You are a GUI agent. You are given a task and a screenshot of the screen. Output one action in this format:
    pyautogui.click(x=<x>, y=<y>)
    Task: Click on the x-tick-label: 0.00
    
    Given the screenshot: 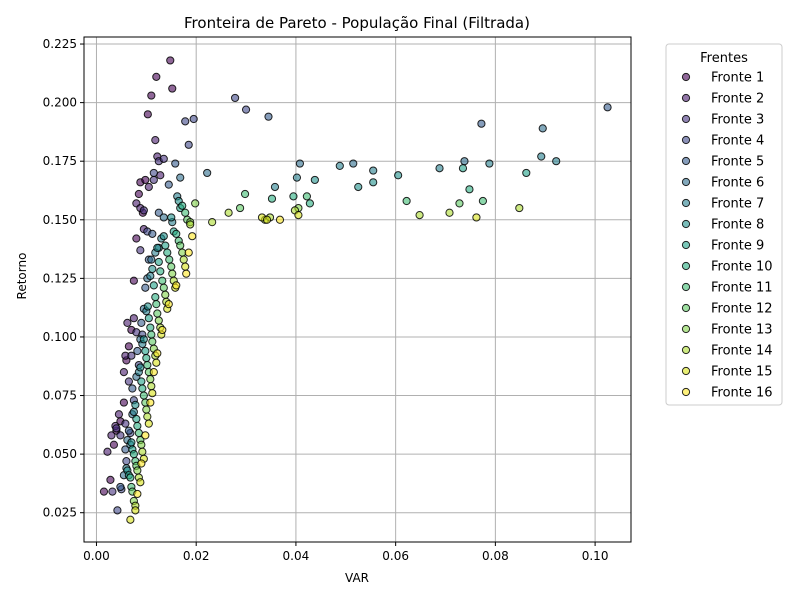 What is the action you would take?
    pyautogui.click(x=96, y=556)
    